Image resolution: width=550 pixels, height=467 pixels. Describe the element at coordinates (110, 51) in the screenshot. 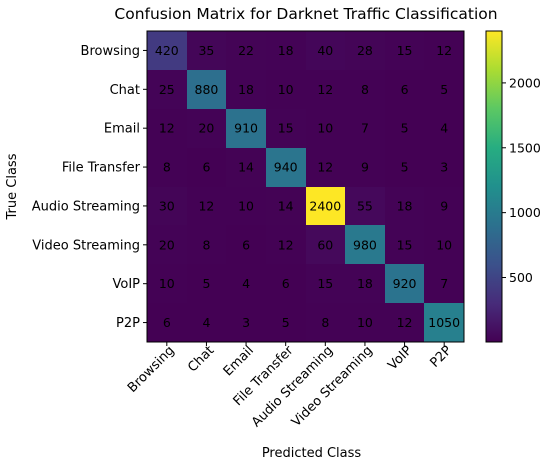

I see `y-tick-label: Browsing` at that location.